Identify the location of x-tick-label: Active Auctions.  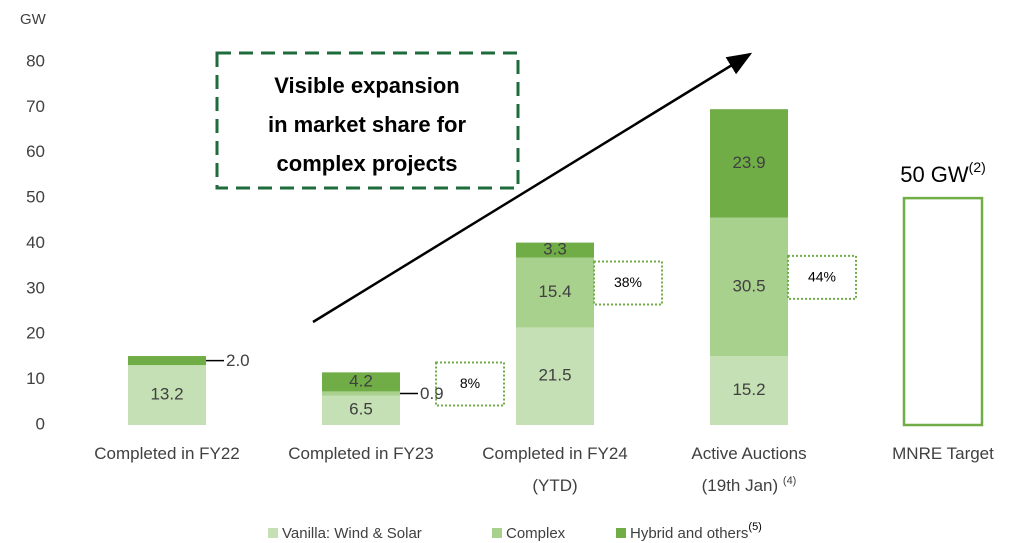
(748, 453).